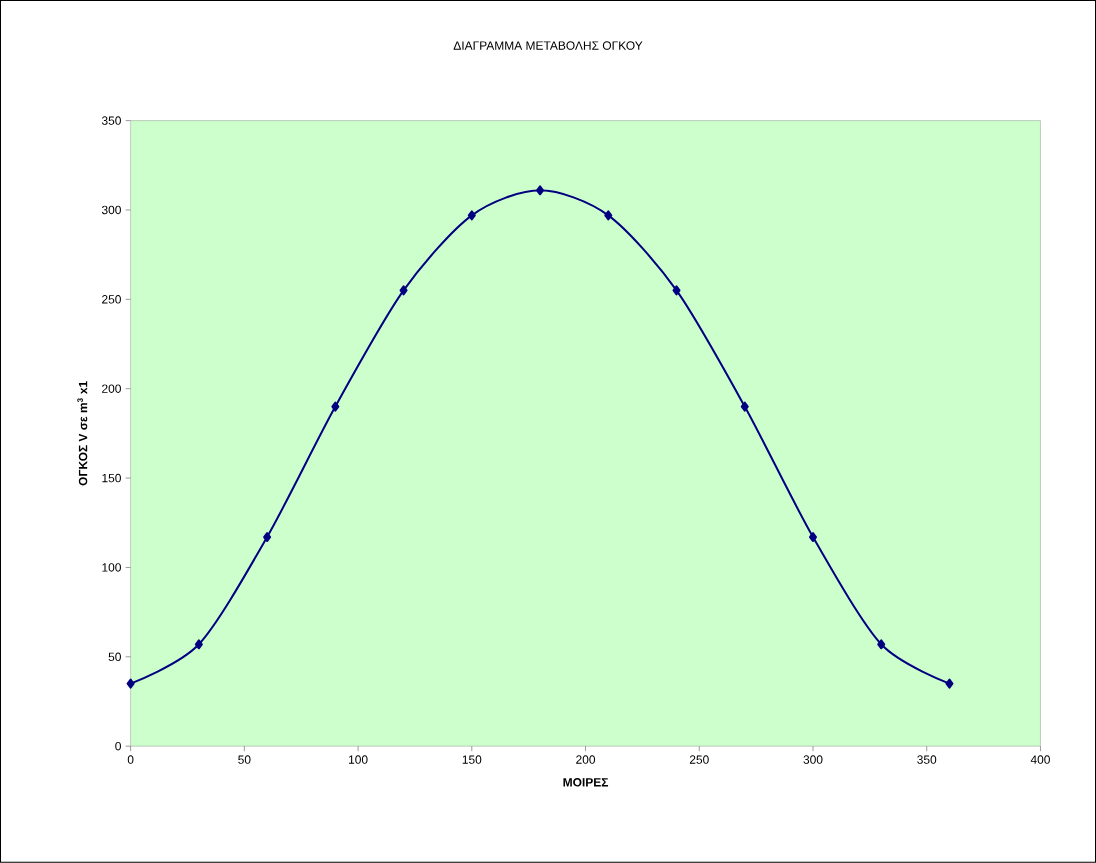 The image size is (1096, 863). Describe the element at coordinates (114, 657) in the screenshot. I see `y-tick-label: 50` at that location.